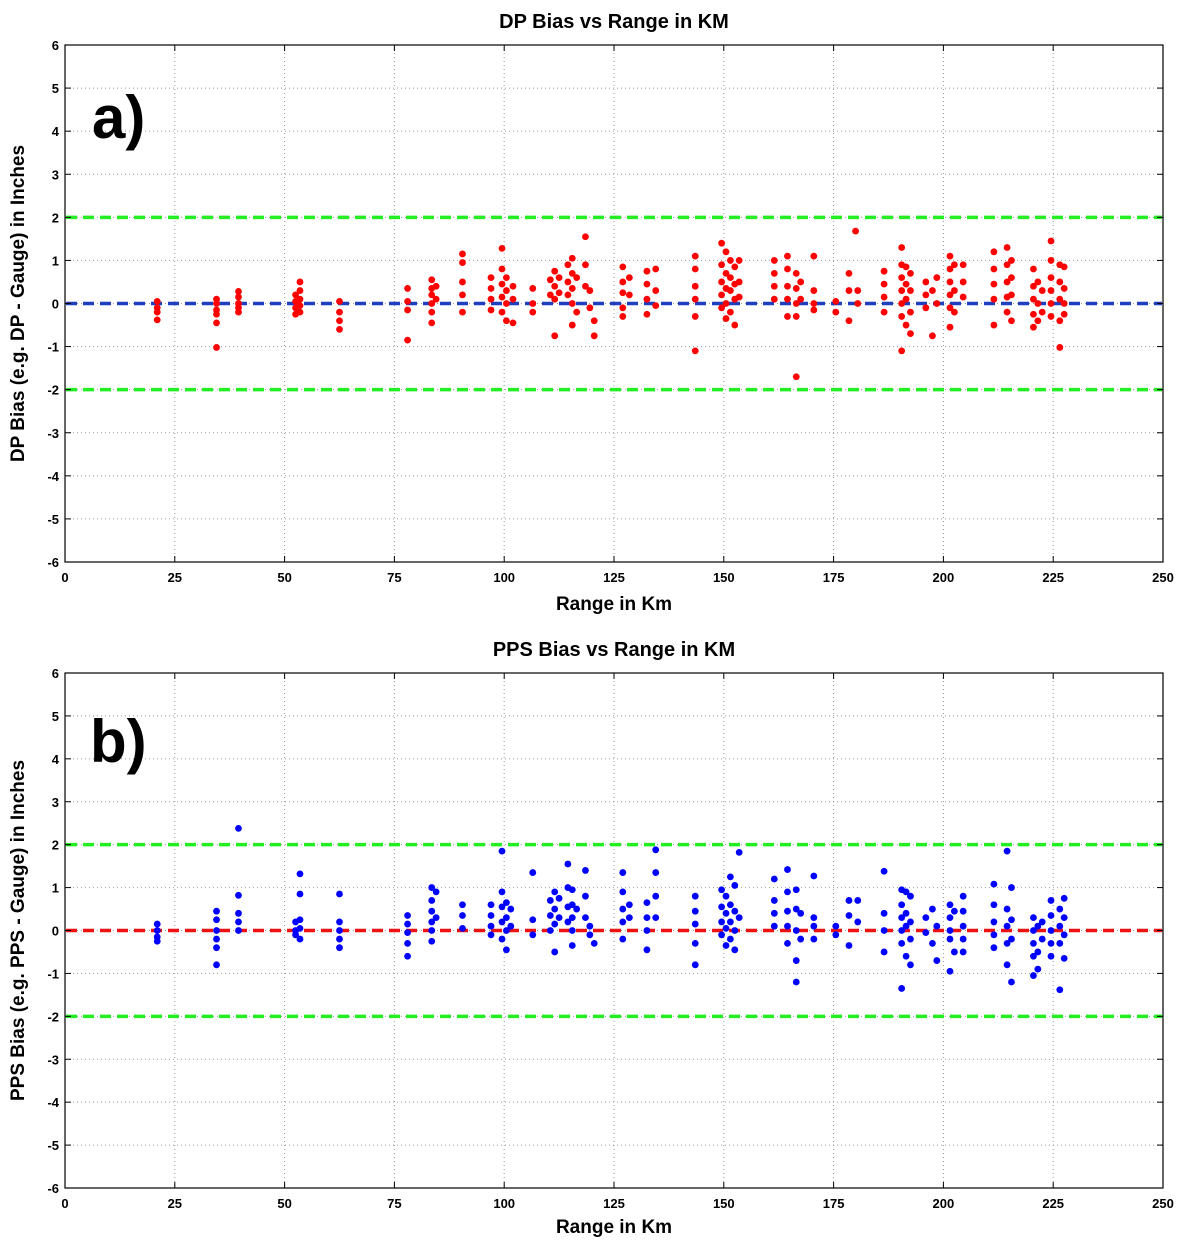 Image resolution: width=1188 pixels, height=1241 pixels. Describe the element at coordinates (18, 930) in the screenshot. I see `y-axis-label: PPS Bias (e.g. PPS - Gauge) in Inches` at that location.